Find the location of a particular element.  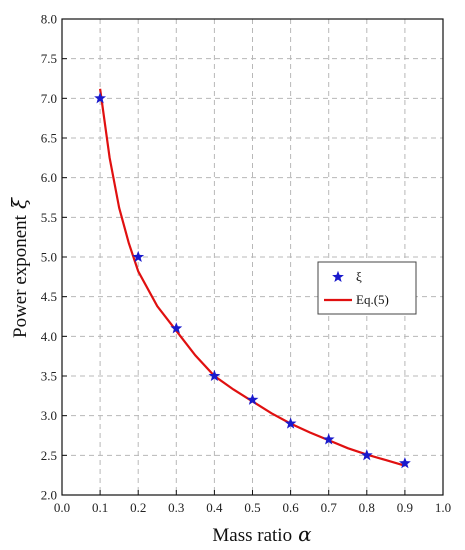

x-tick-label: 0.4 is located at coordinates (214, 507).